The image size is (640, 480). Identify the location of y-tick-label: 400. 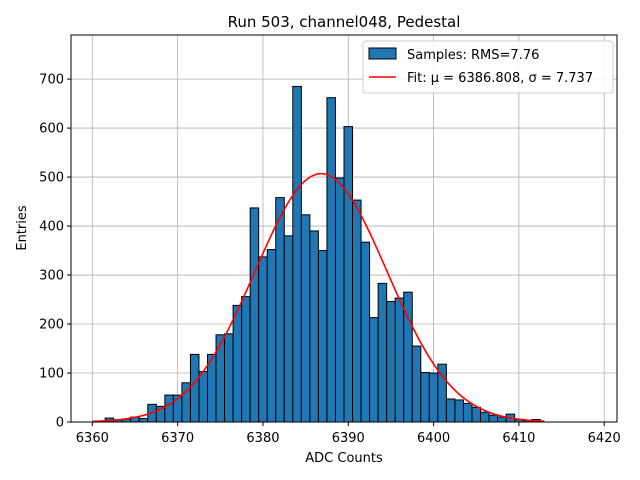
(51, 227).